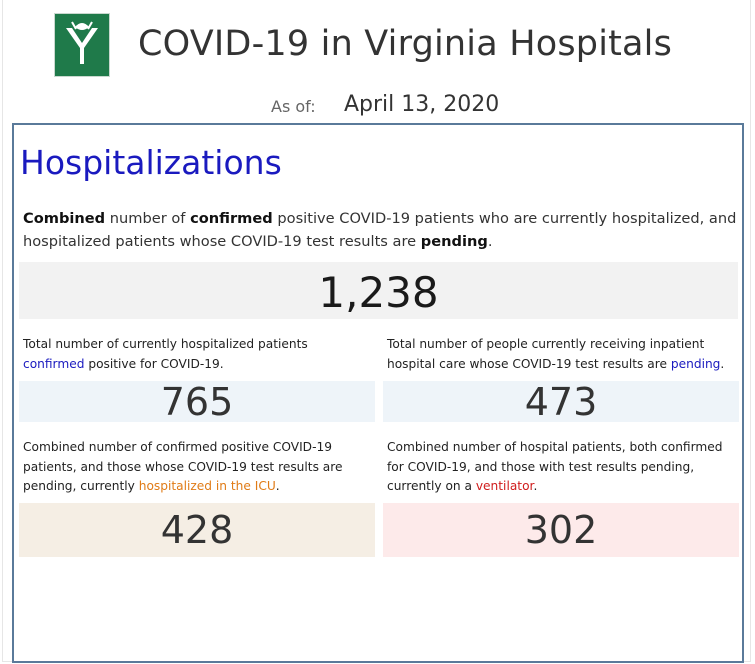 This screenshot has height=664, width=755. I want to click on icu-value: 428, so click(197, 530).